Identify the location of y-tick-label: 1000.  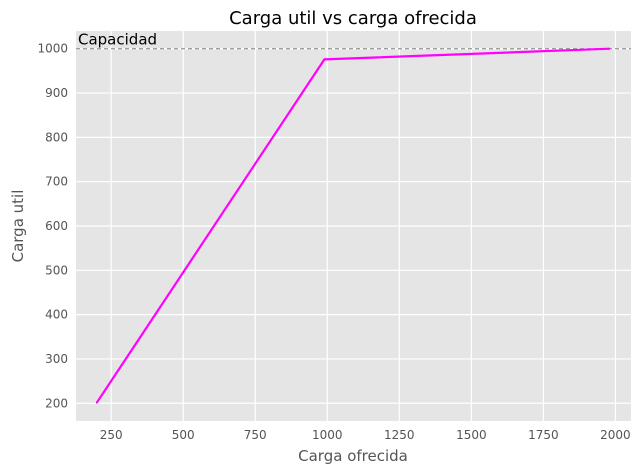
(52, 49).